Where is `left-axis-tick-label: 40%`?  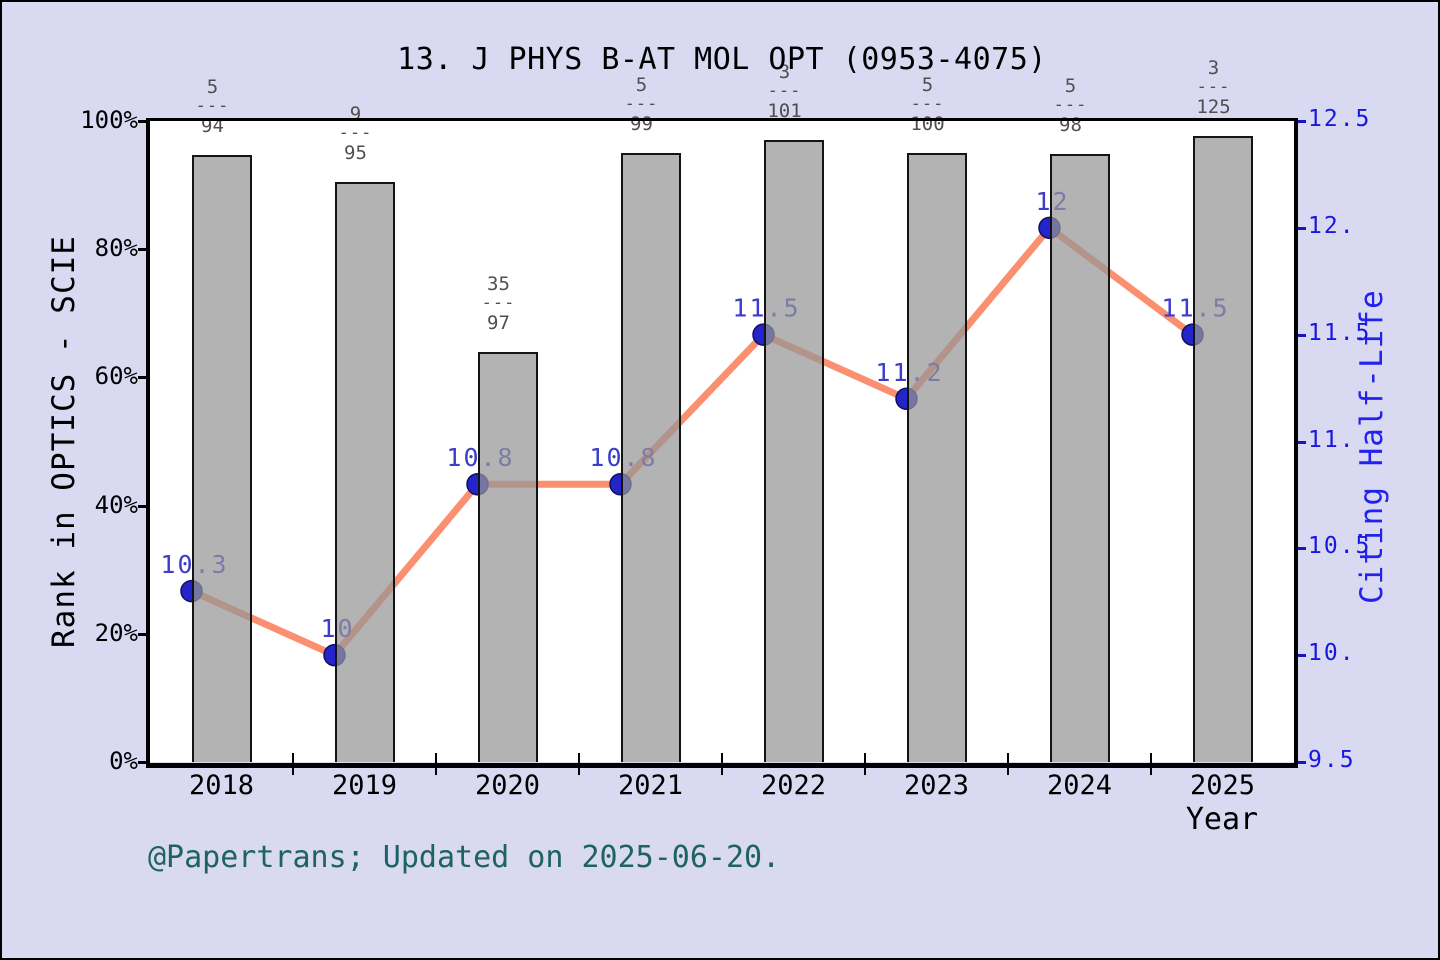
left-axis-tick-label: 40% is located at coordinates (116, 504).